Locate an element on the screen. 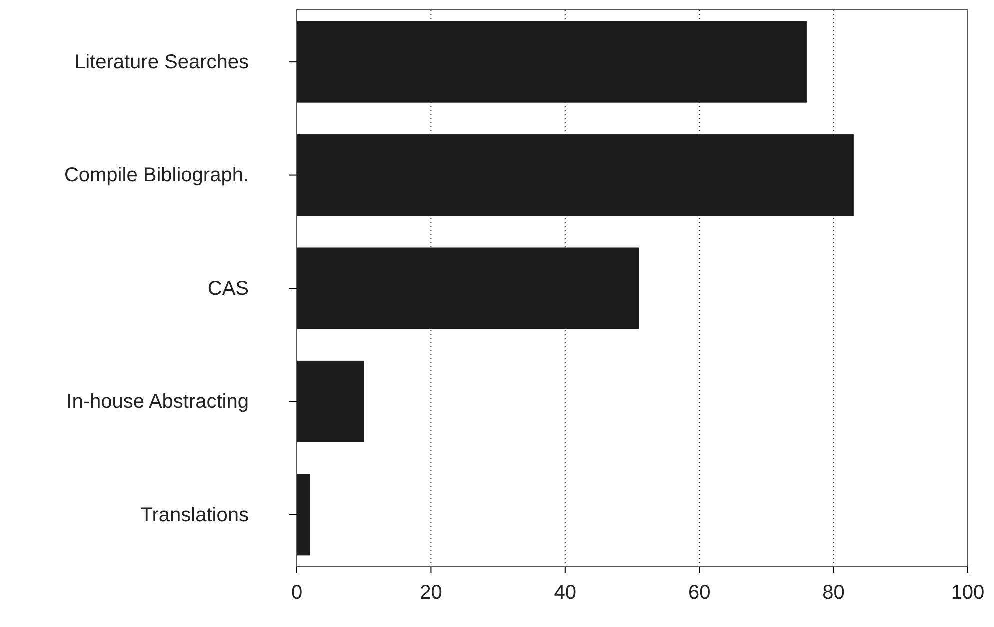 The width and height of the screenshot is (994, 627). y-tick-label: Compile Bibliograph. is located at coordinates (156, 175).